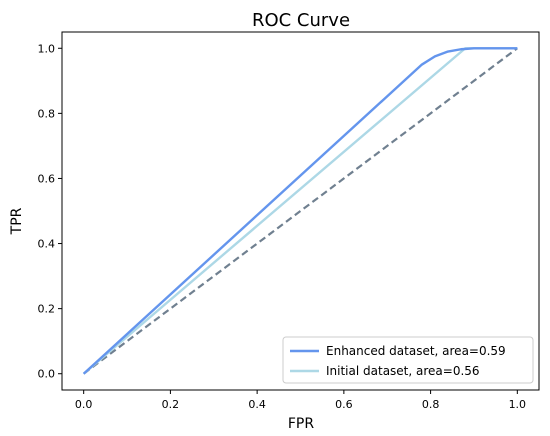 This screenshot has height=436, width=550. What do you see at coordinates (301, 424) in the screenshot?
I see `x-axis-label: FPR` at bounding box center [301, 424].